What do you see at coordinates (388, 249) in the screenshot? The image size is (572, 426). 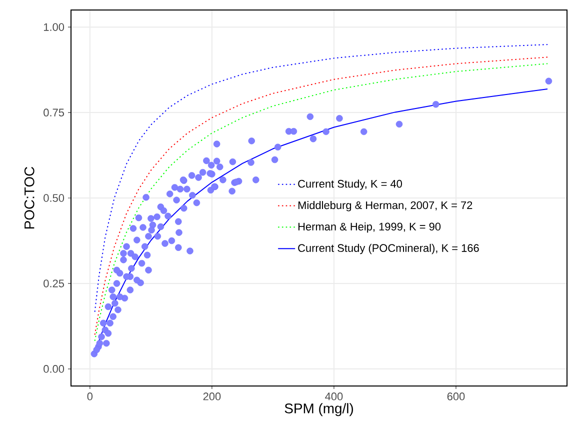 I see `legend-label: Current Study (POCmineral), K = 166` at bounding box center [388, 249].